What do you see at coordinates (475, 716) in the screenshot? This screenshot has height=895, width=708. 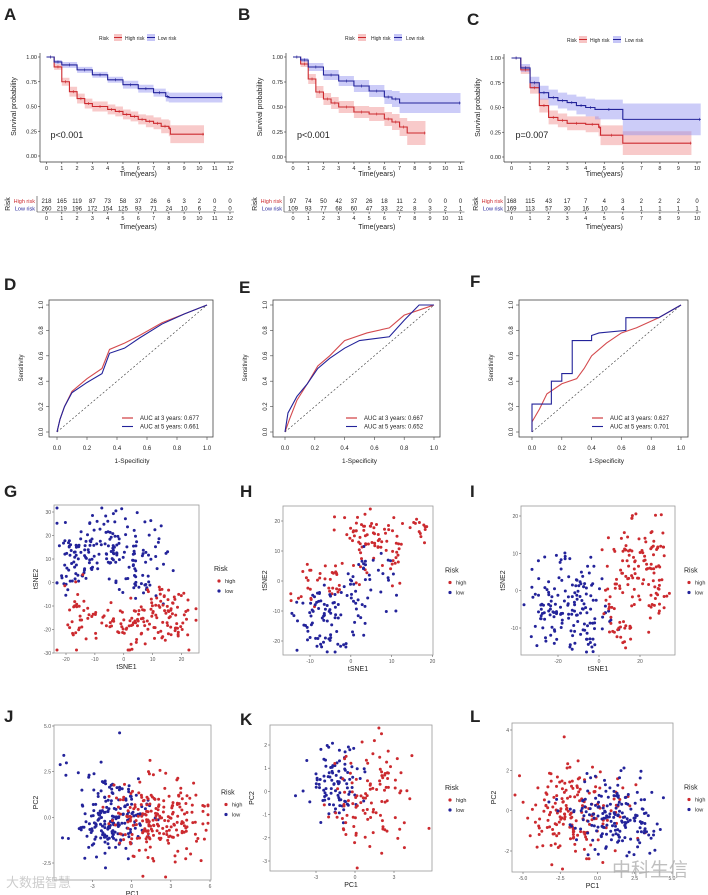 I see `panel-letter: L` at bounding box center [475, 716].